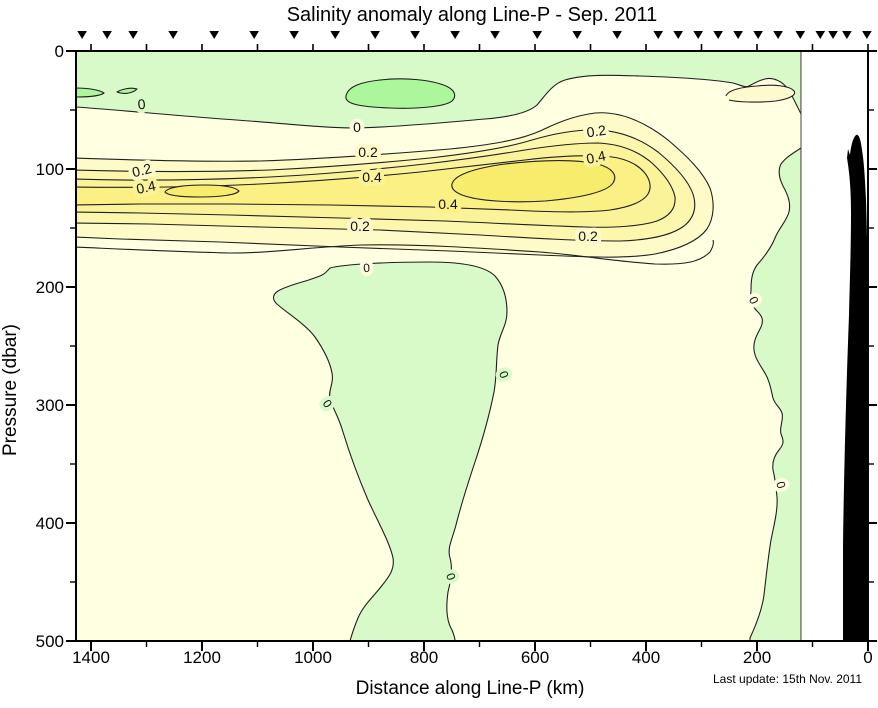  What do you see at coordinates (50, 287) in the screenshot?
I see `y-tick-label: 200` at bounding box center [50, 287].